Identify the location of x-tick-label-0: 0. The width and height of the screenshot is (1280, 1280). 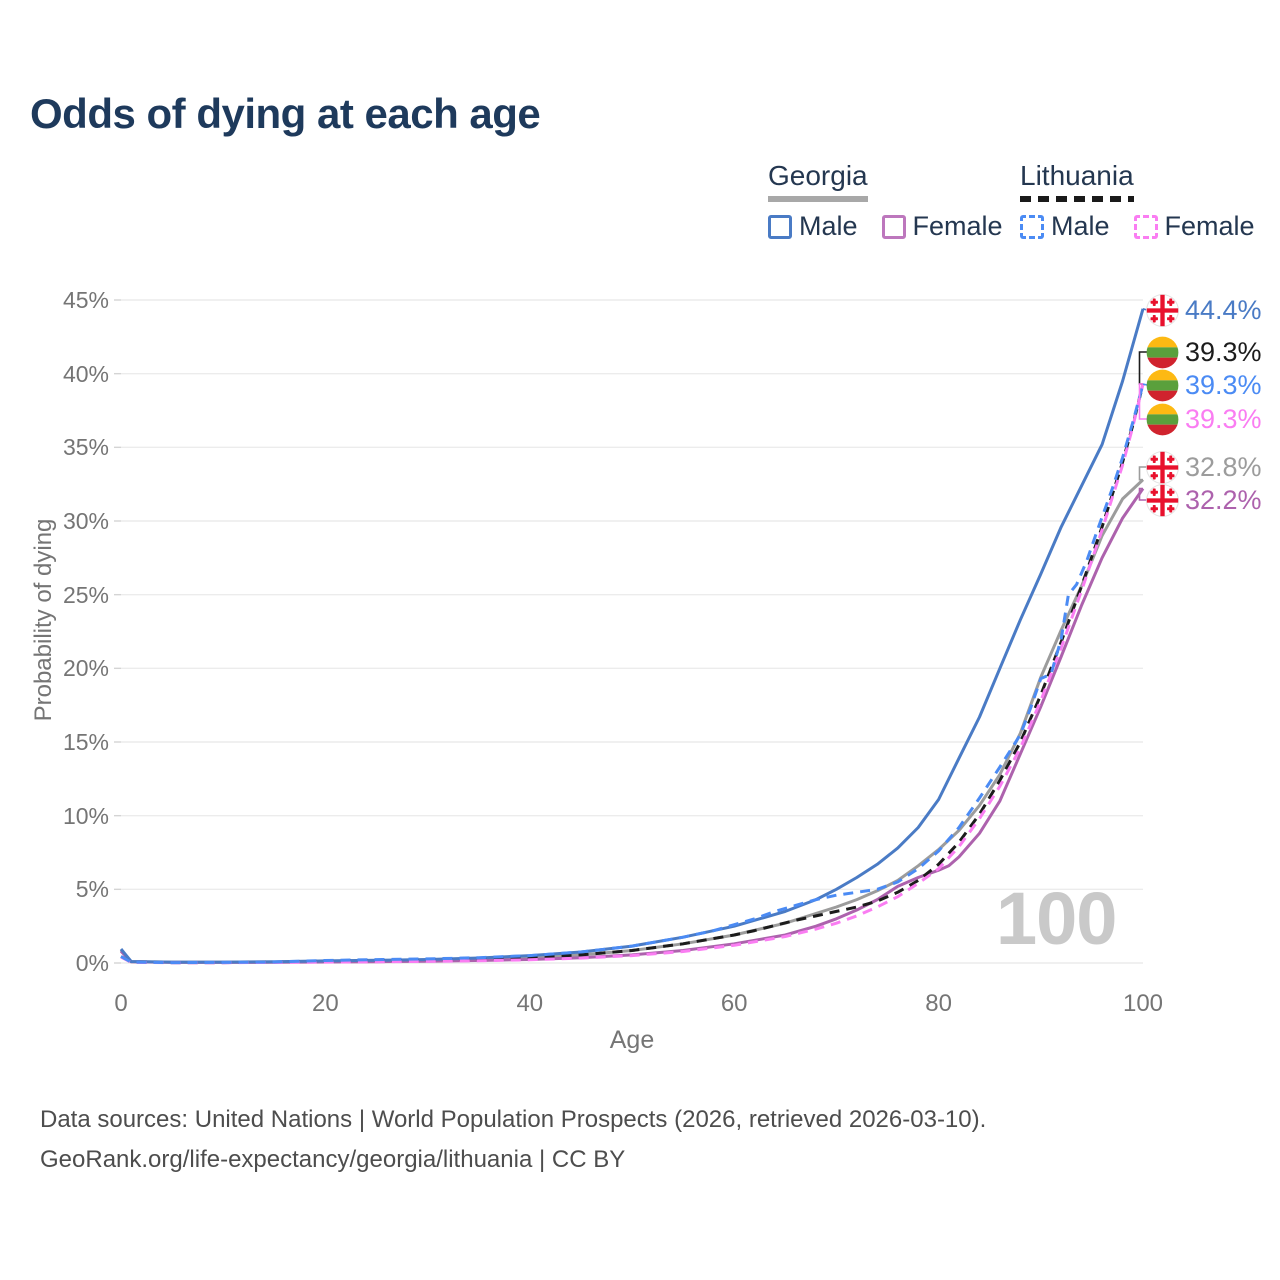
(121, 1003).